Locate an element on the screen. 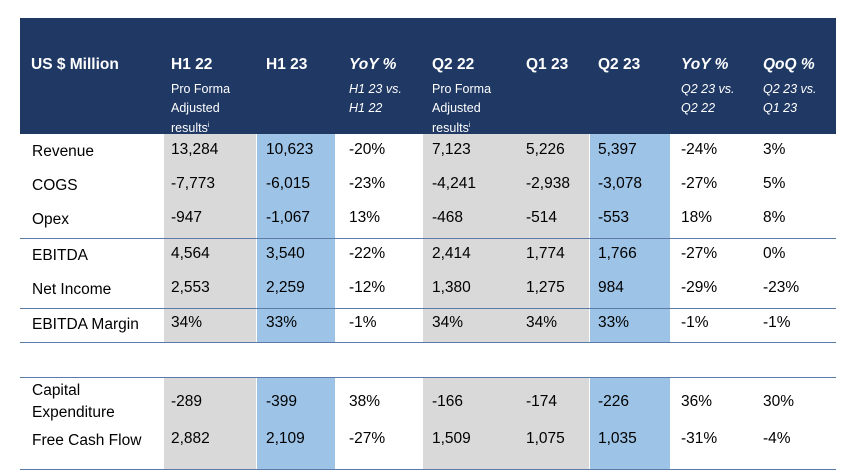 The width and height of the screenshot is (854, 470). table-cell: 1,509 is located at coordinates (451, 438).